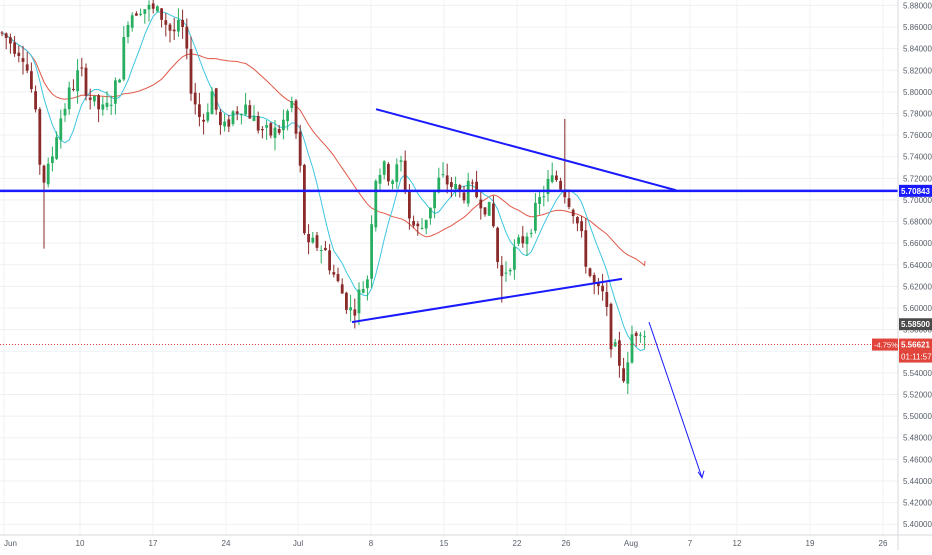  I want to click on y-tick-label: 5.44000, so click(917, 481).